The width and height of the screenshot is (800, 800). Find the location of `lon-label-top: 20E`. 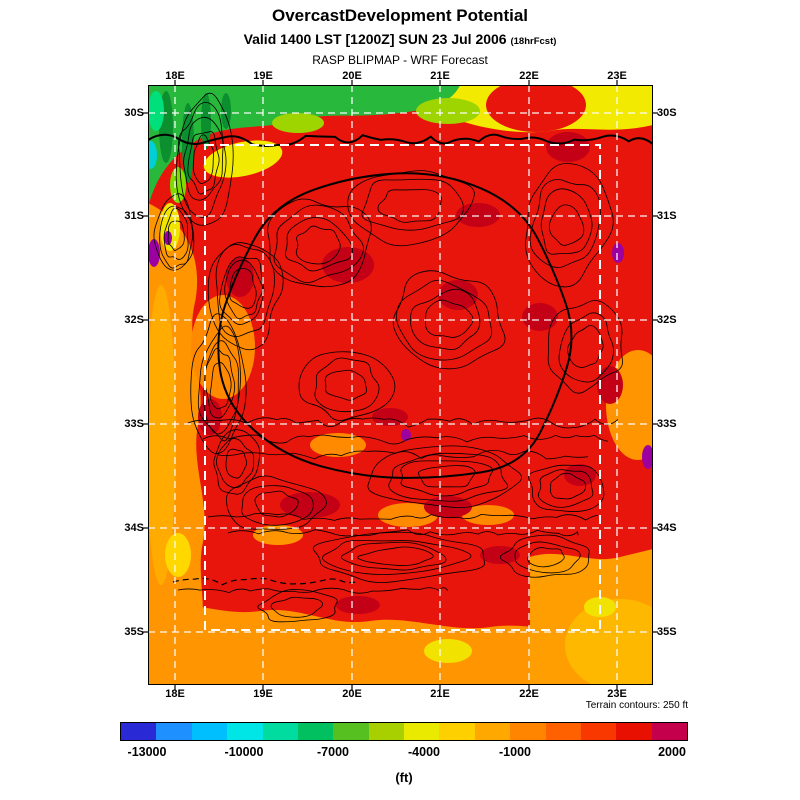

lon-label-top: 20E is located at coordinates (352, 76).